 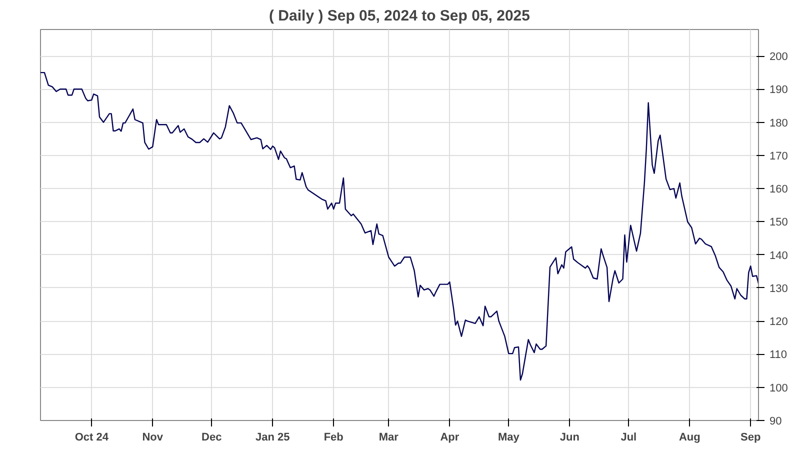 What do you see at coordinates (779, 90) in the screenshot?
I see `y-tick-label: 190` at bounding box center [779, 90].